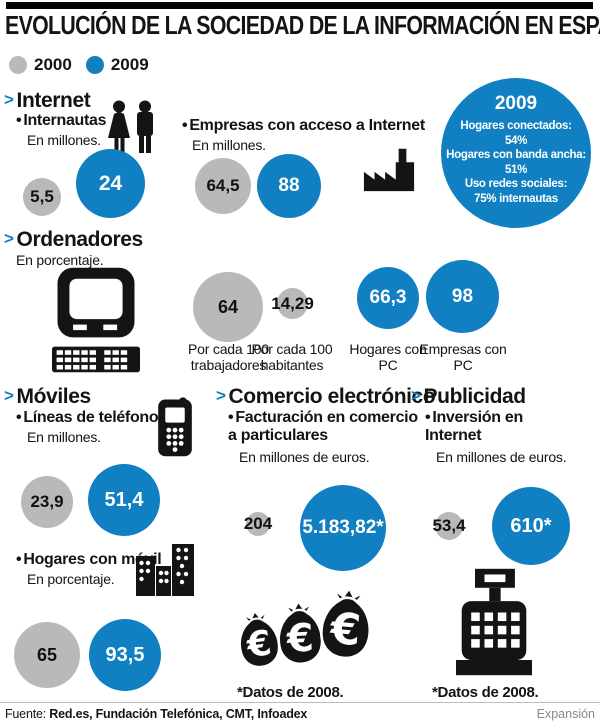 The width and height of the screenshot is (600, 723). I want to click on label-empresas-internet: • Empresas con acceso a Internet, so click(303, 126).